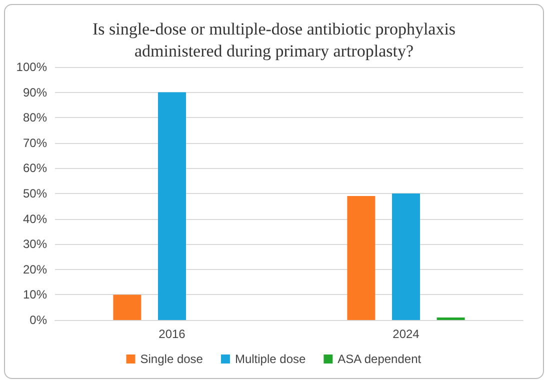  I want to click on y-tick-label: 100%, so click(32, 67).